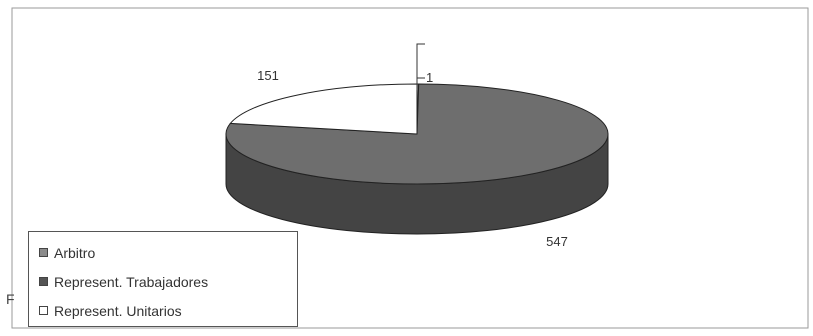  I want to click on data-label-represent-trabajadores: 547, so click(557, 241).